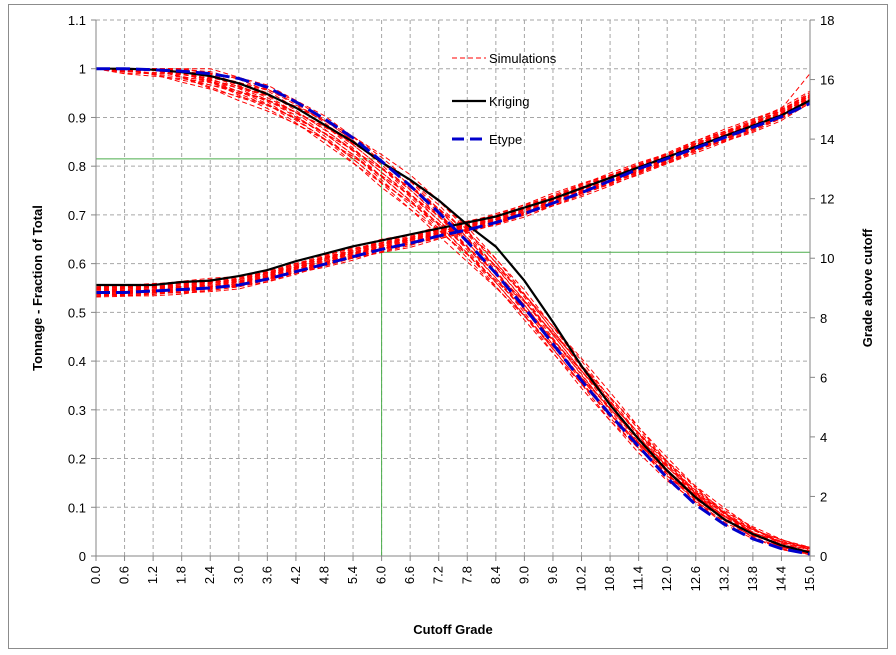 This screenshot has height=655, width=896. What do you see at coordinates (827, 139) in the screenshot?
I see `y2-tick-label: 14` at bounding box center [827, 139].